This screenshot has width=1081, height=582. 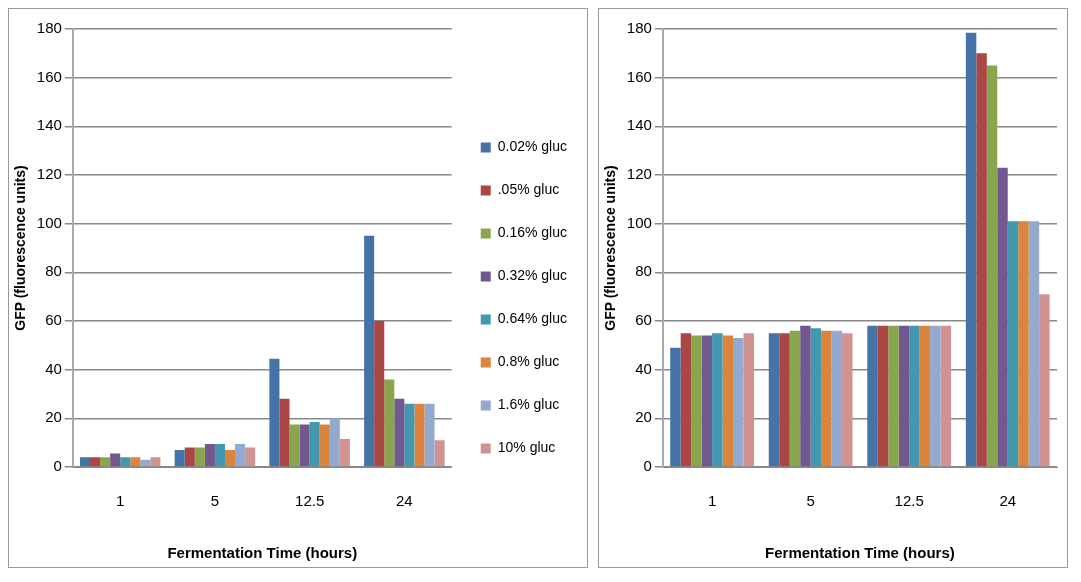 What do you see at coordinates (532, 146) in the screenshot?
I see `legend-label: 0.02% gluc` at bounding box center [532, 146].